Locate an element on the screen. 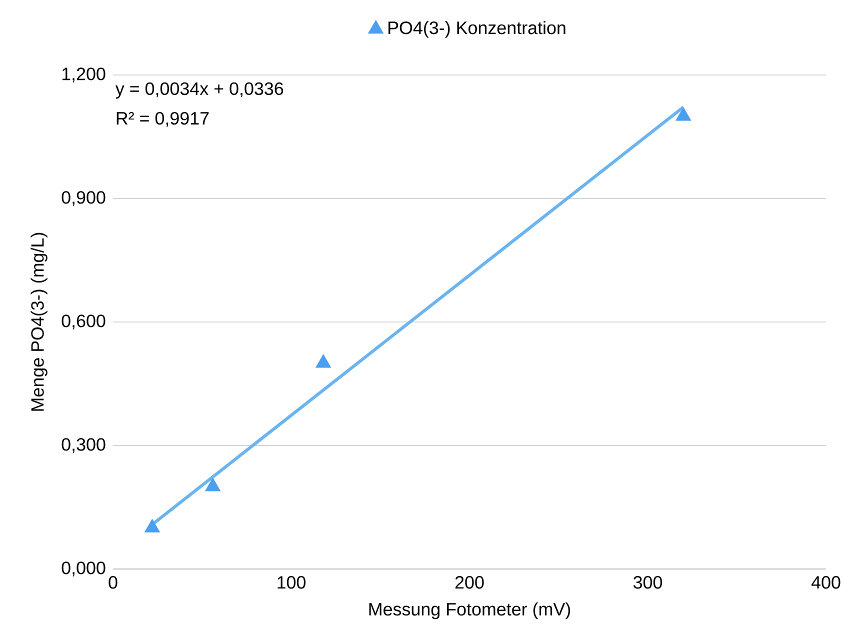 This screenshot has width=844, height=636. x-tick-label: 100 is located at coordinates (292, 582).